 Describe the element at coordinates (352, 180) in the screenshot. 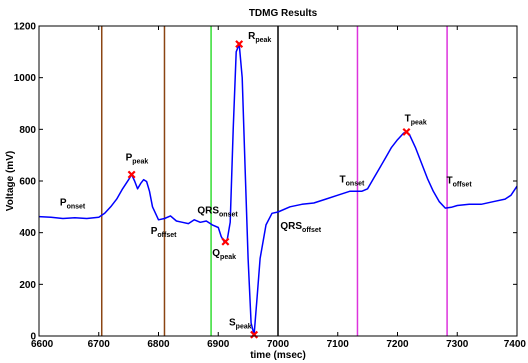

I see `annotation-8: Tonset` at that location.